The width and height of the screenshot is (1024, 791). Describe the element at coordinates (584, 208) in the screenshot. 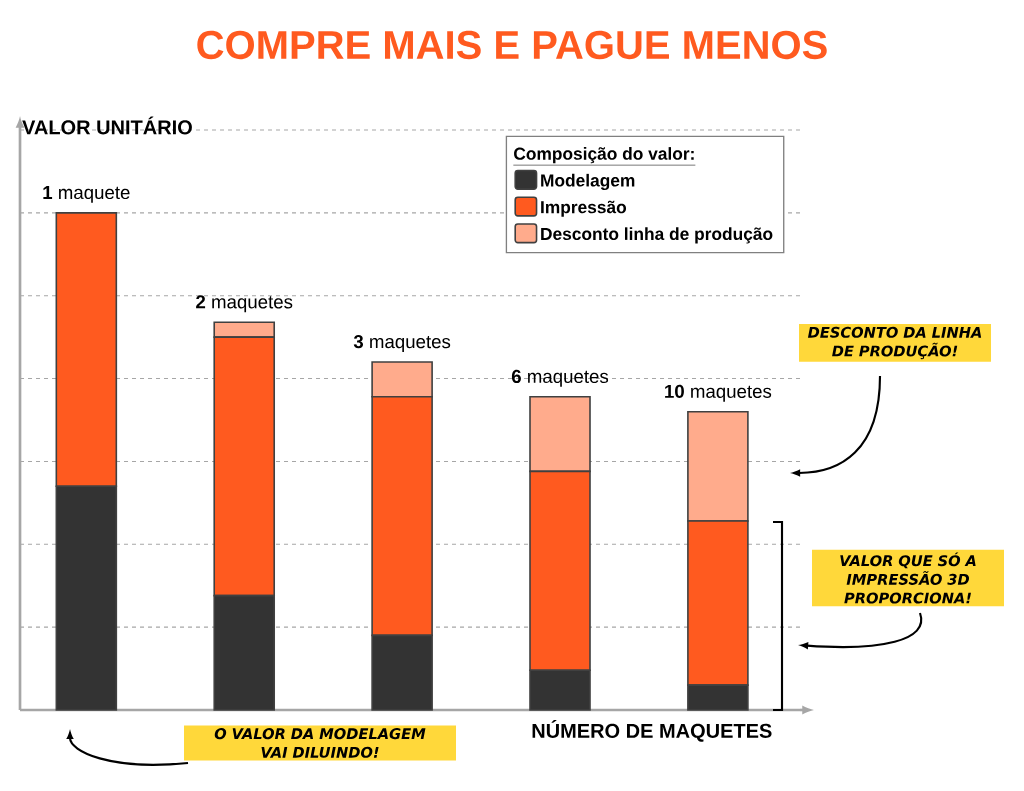

I see `legend-label: Impressão` at that location.